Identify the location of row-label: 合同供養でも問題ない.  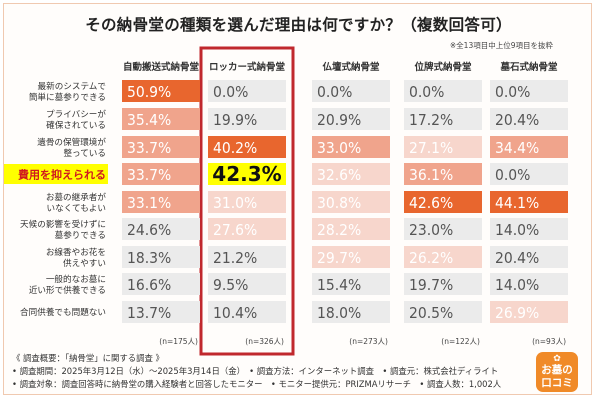
(63, 312).